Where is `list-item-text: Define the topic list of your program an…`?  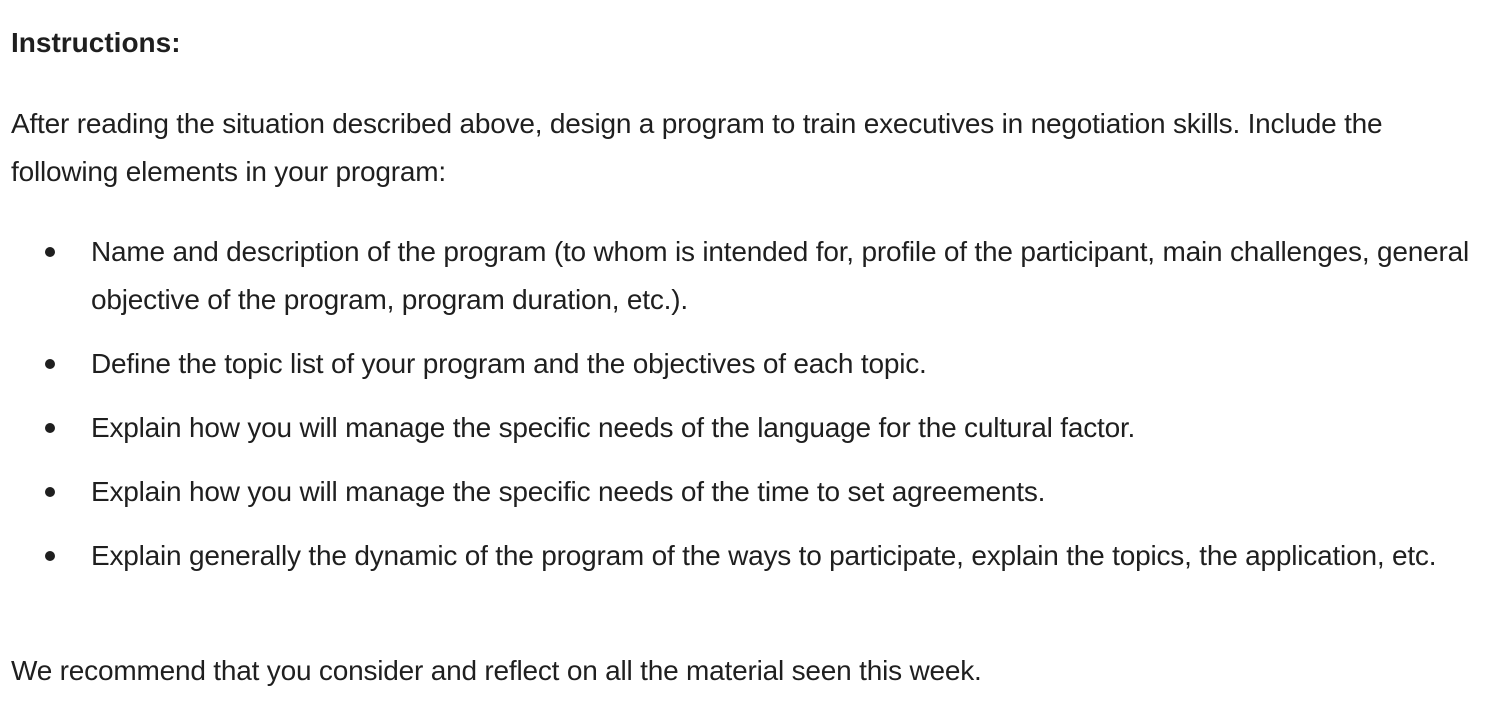
list-item-text: Define the topic list of your program an… is located at coordinates (509, 363).